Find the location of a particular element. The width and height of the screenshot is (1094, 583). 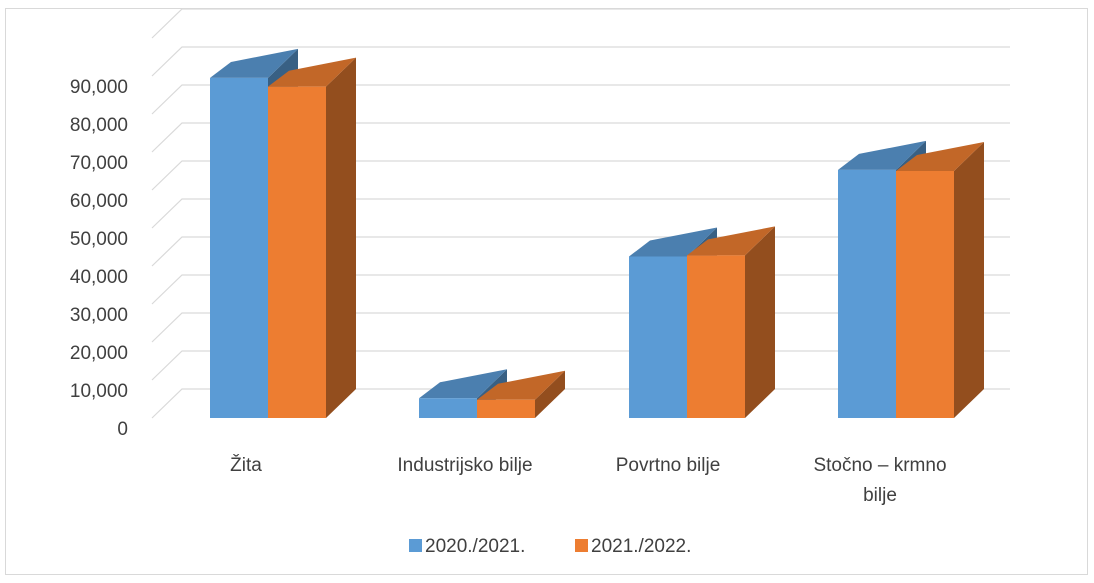

legend-label: 2021./2022. is located at coordinates (641, 546).